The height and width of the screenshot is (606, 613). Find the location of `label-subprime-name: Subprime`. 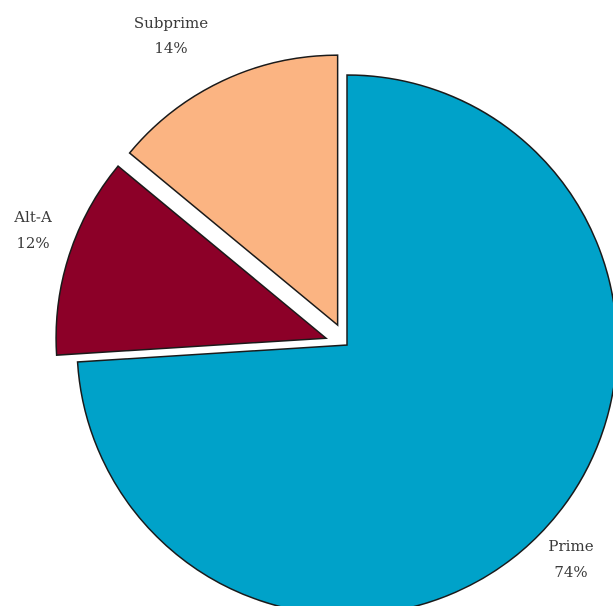

label-subprime-name: Subprime is located at coordinates (171, 23).